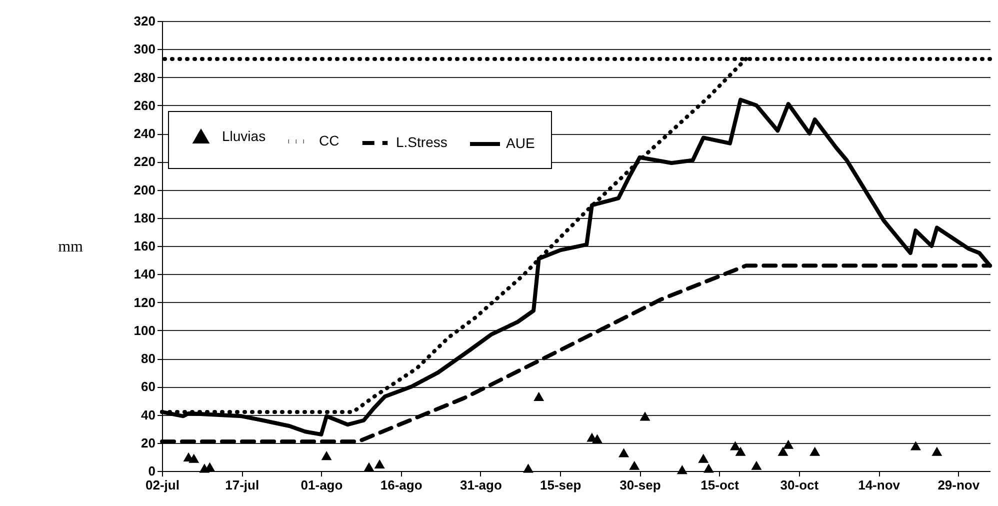 This screenshot has width=998, height=506. Describe the element at coordinates (145, 218) in the screenshot. I see `y-tick-label: 180` at that location.